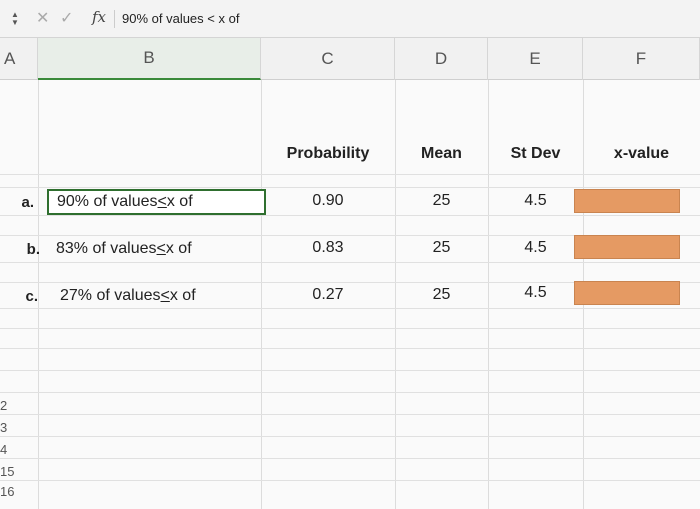 The height and width of the screenshot is (509, 700). Describe the element at coordinates (7, 471) in the screenshot. I see `row-number: 15` at that location.